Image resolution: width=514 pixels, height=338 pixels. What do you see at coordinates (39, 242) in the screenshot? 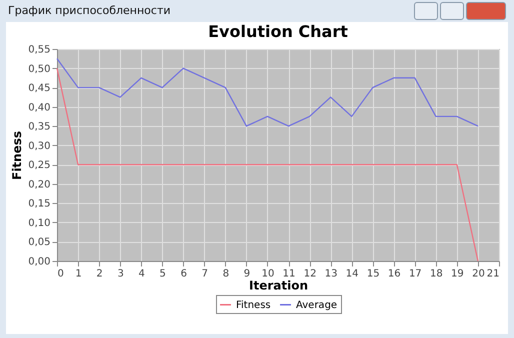
I see `y-tick-label: 0,05` at bounding box center [39, 242].